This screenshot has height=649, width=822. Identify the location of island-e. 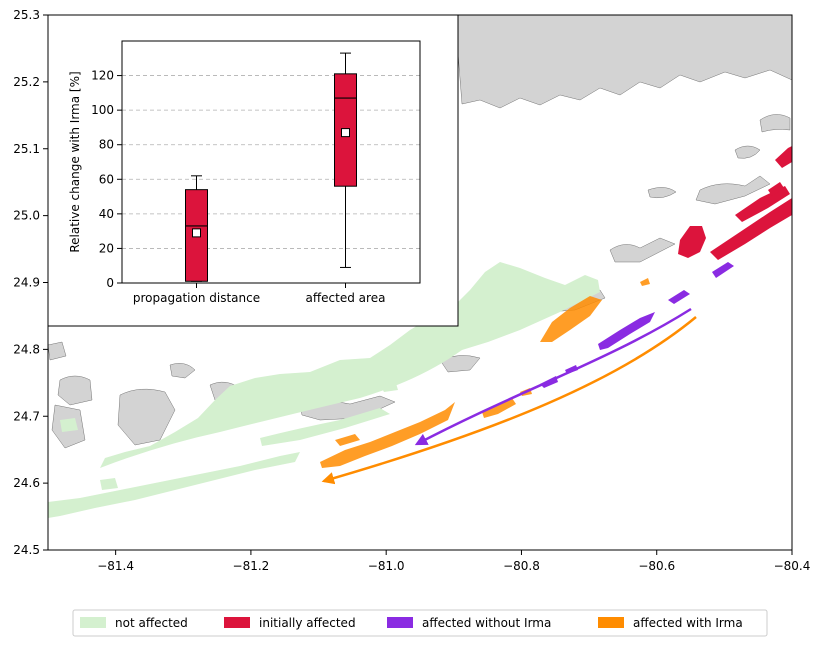
(642, 250).